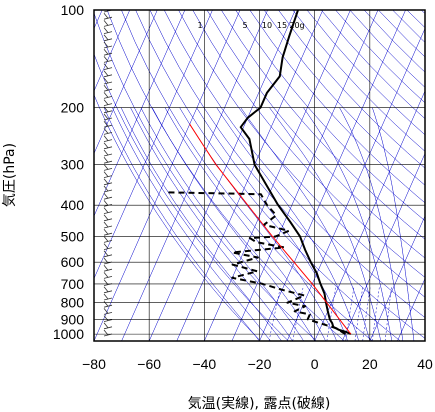 Image resolution: width=435 pixels, height=412 pixels. What do you see at coordinates (10, 175) in the screenshot?
I see `y-axis-title: 気圧(hPa)` at bounding box center [10, 175].